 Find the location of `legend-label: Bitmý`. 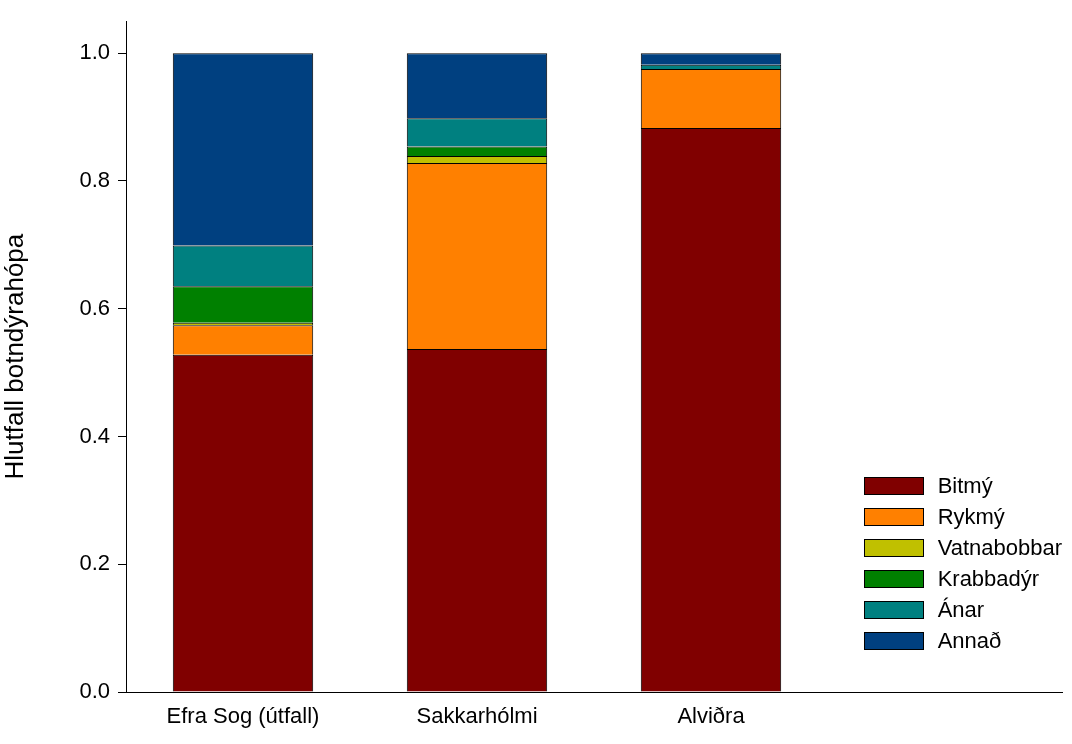

legend-label: Bitmý is located at coordinates (965, 485).